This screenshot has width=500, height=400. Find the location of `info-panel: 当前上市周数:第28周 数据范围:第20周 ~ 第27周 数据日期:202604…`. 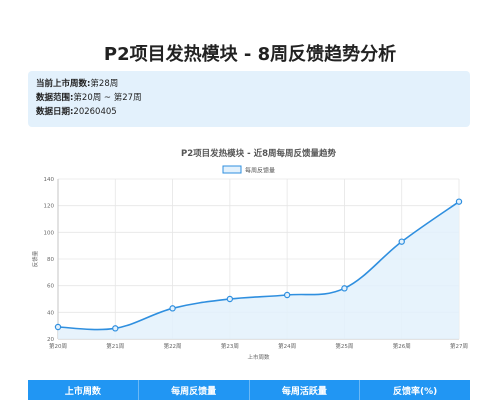

info-panel: 当前上市周数:第28周 数据范围:第20周 ~ 第27周 数据日期:202604… is located at coordinates (249, 99).